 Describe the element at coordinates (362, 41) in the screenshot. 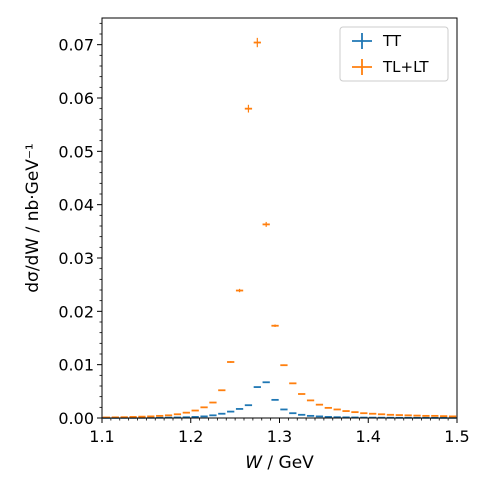

I see `legend-marker-tt` at that location.